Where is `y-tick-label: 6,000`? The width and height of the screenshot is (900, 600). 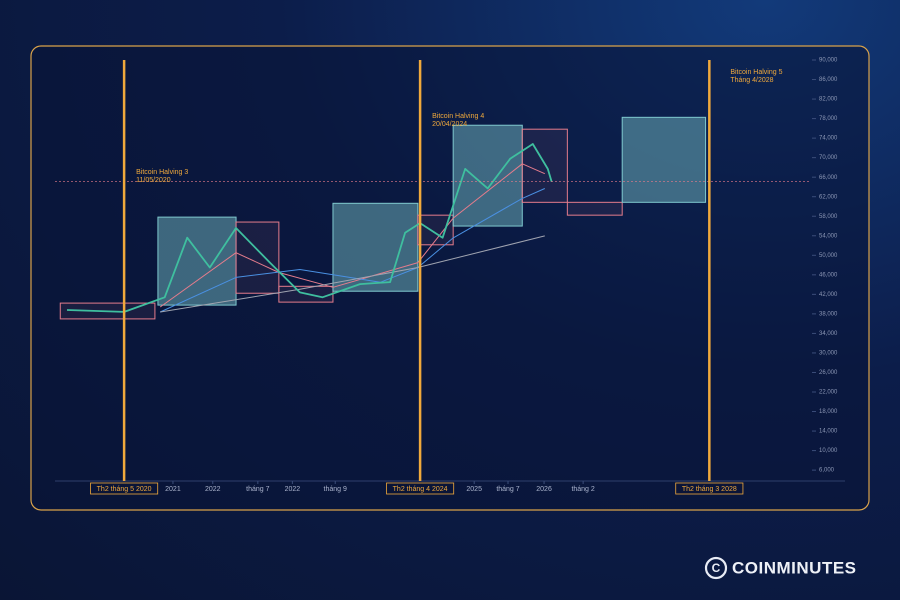 y-tick-label: 6,000 is located at coordinates (827, 471).